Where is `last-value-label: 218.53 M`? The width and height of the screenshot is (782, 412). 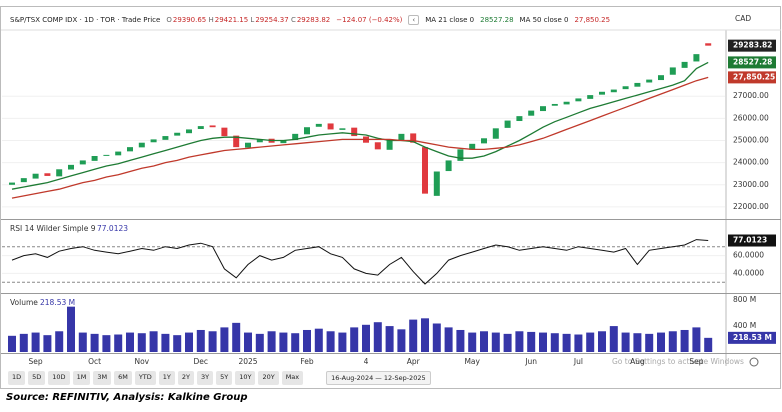
last-value-label: 218.53 M is located at coordinates (752, 337).